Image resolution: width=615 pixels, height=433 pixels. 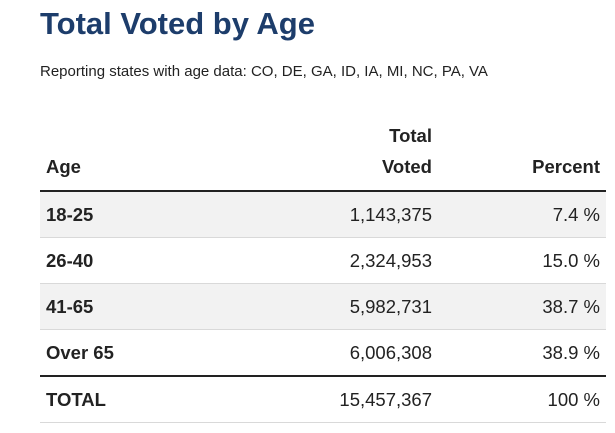 What do you see at coordinates (406, 166) in the screenshot?
I see `header-total-voted-line2: Voted` at bounding box center [406, 166].